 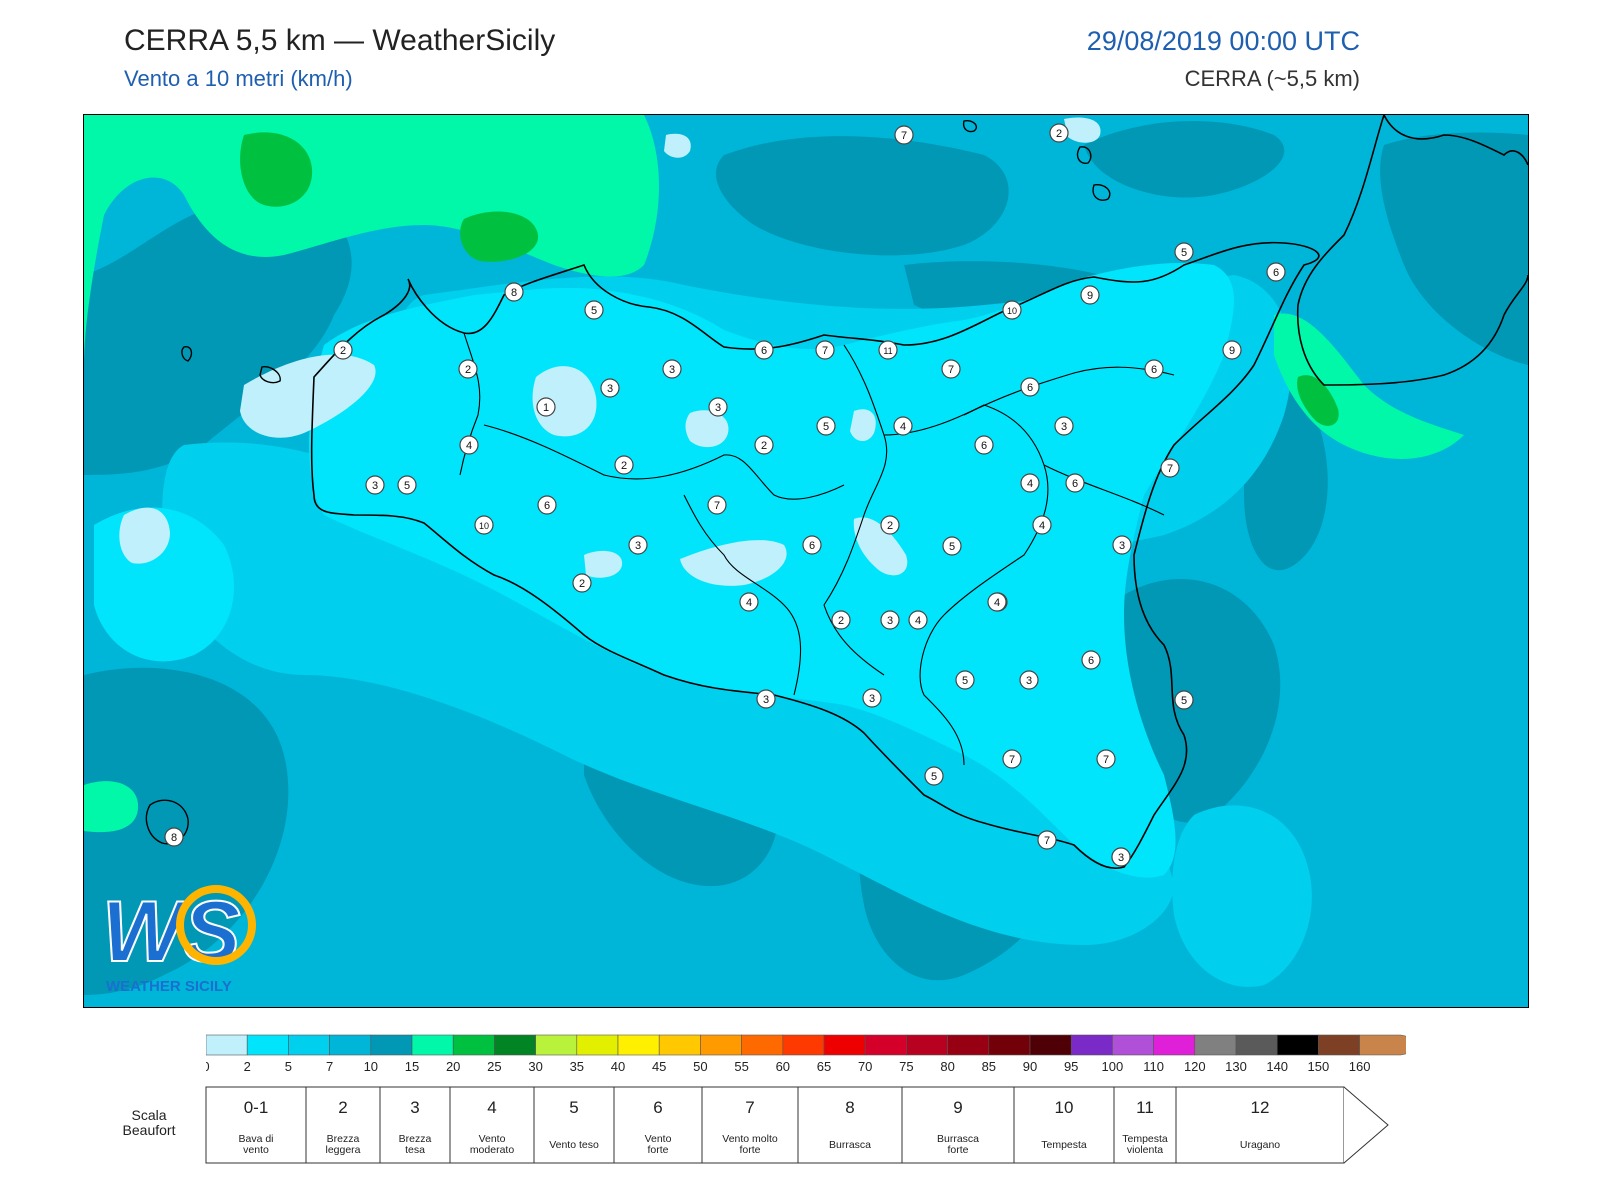 I want to click on beaufort-name: moderato, so click(x=492, y=1150).